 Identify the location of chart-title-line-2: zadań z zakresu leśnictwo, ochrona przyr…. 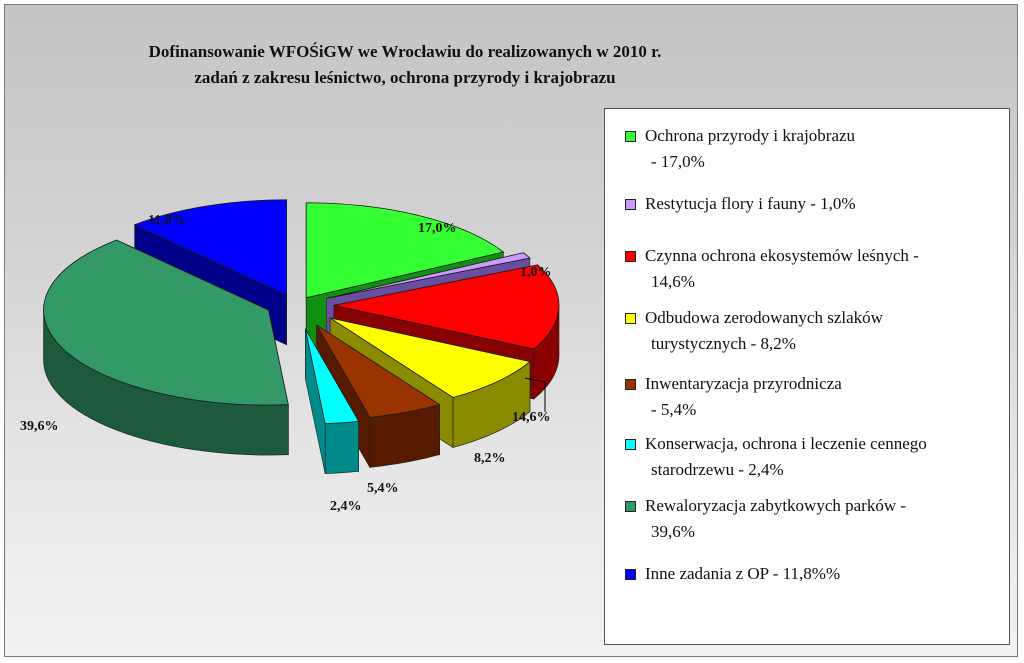
(405, 77).